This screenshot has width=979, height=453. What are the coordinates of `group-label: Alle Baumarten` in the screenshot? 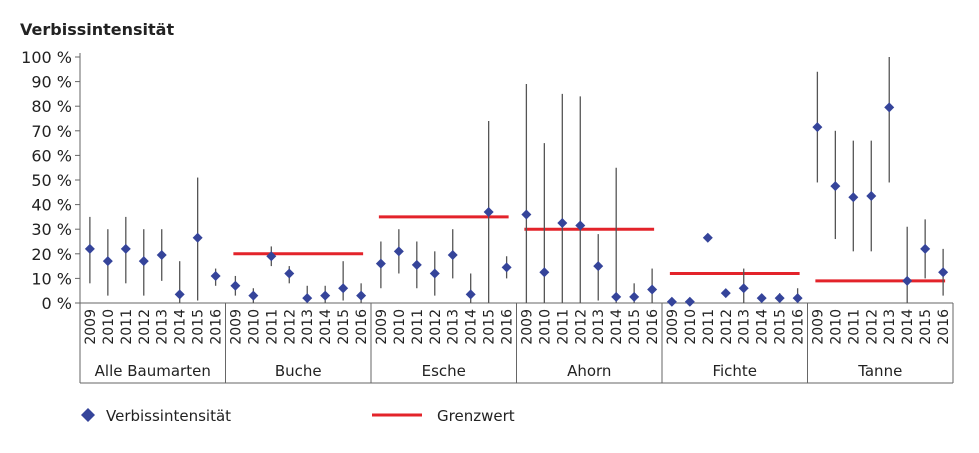 It's located at (153, 371).